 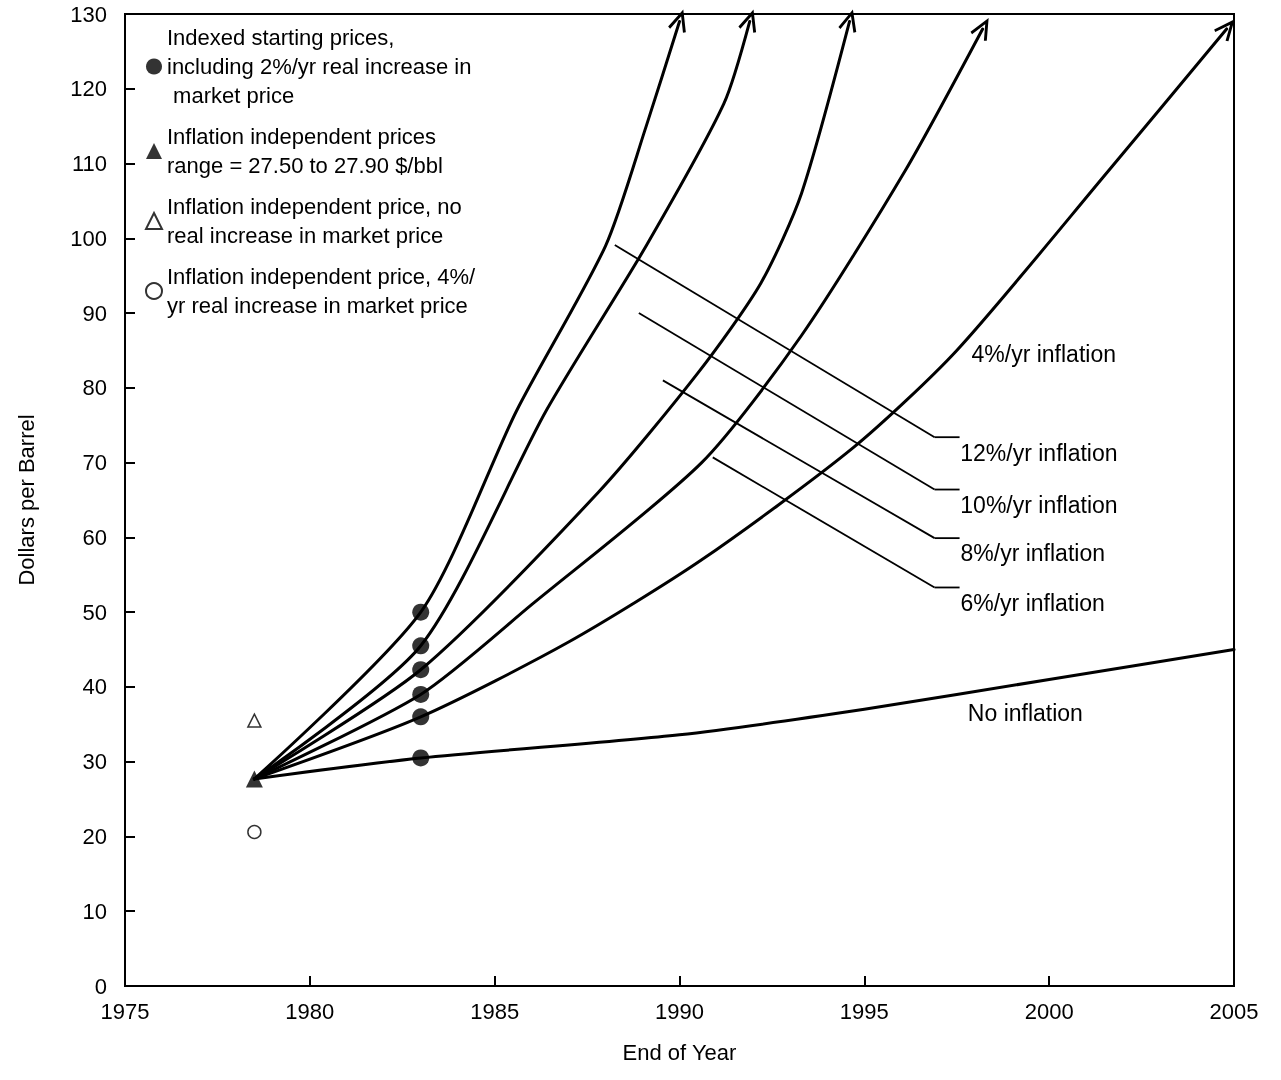 What do you see at coordinates (1044, 354) in the screenshot?
I see `series-label: 4%/yr inflation` at bounding box center [1044, 354].